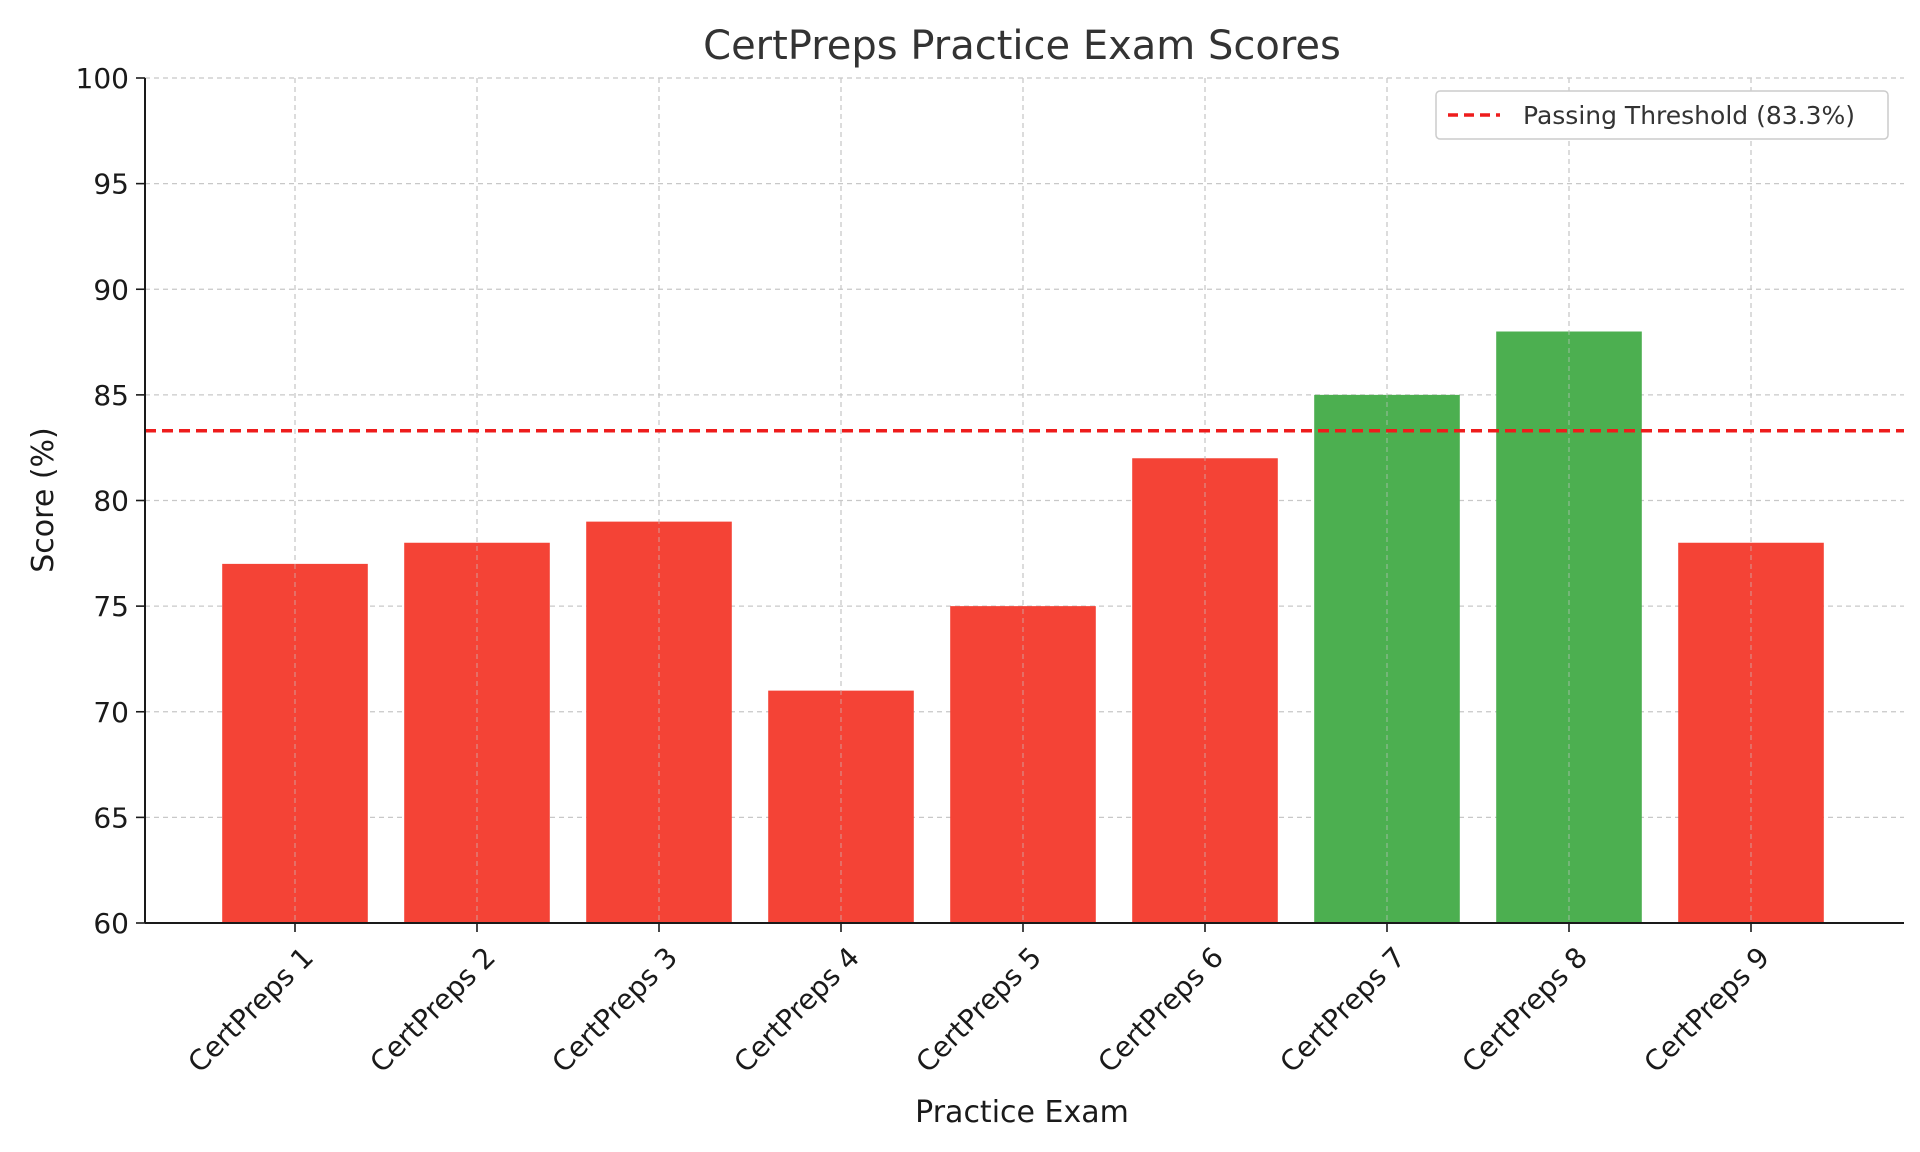 The height and width of the screenshot is (1152, 1920). What do you see at coordinates (43, 499) in the screenshot?
I see `y-axis-title: Score (%)` at bounding box center [43, 499].